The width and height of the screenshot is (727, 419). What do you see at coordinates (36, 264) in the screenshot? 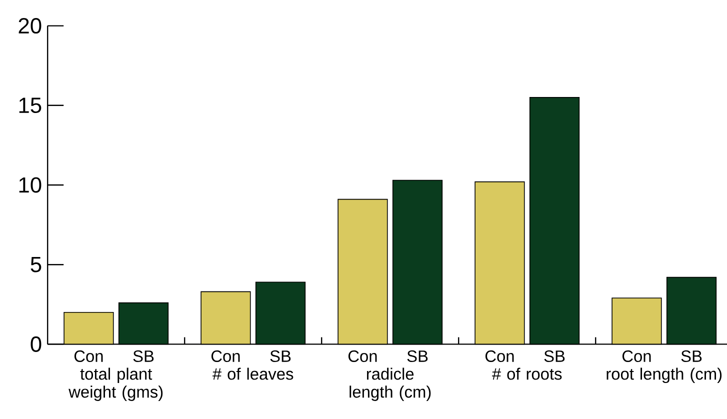
I see `y-tick-label: 5` at bounding box center [36, 264].